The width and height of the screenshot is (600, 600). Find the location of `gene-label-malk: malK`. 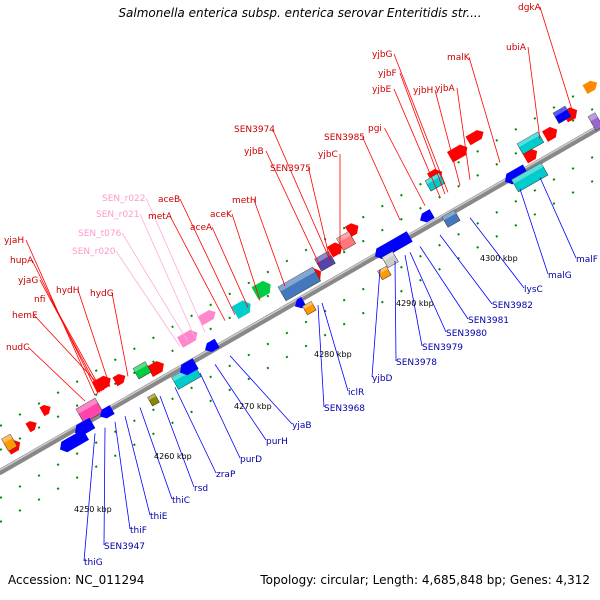

gene-label-malk: malK is located at coordinates (459, 58).